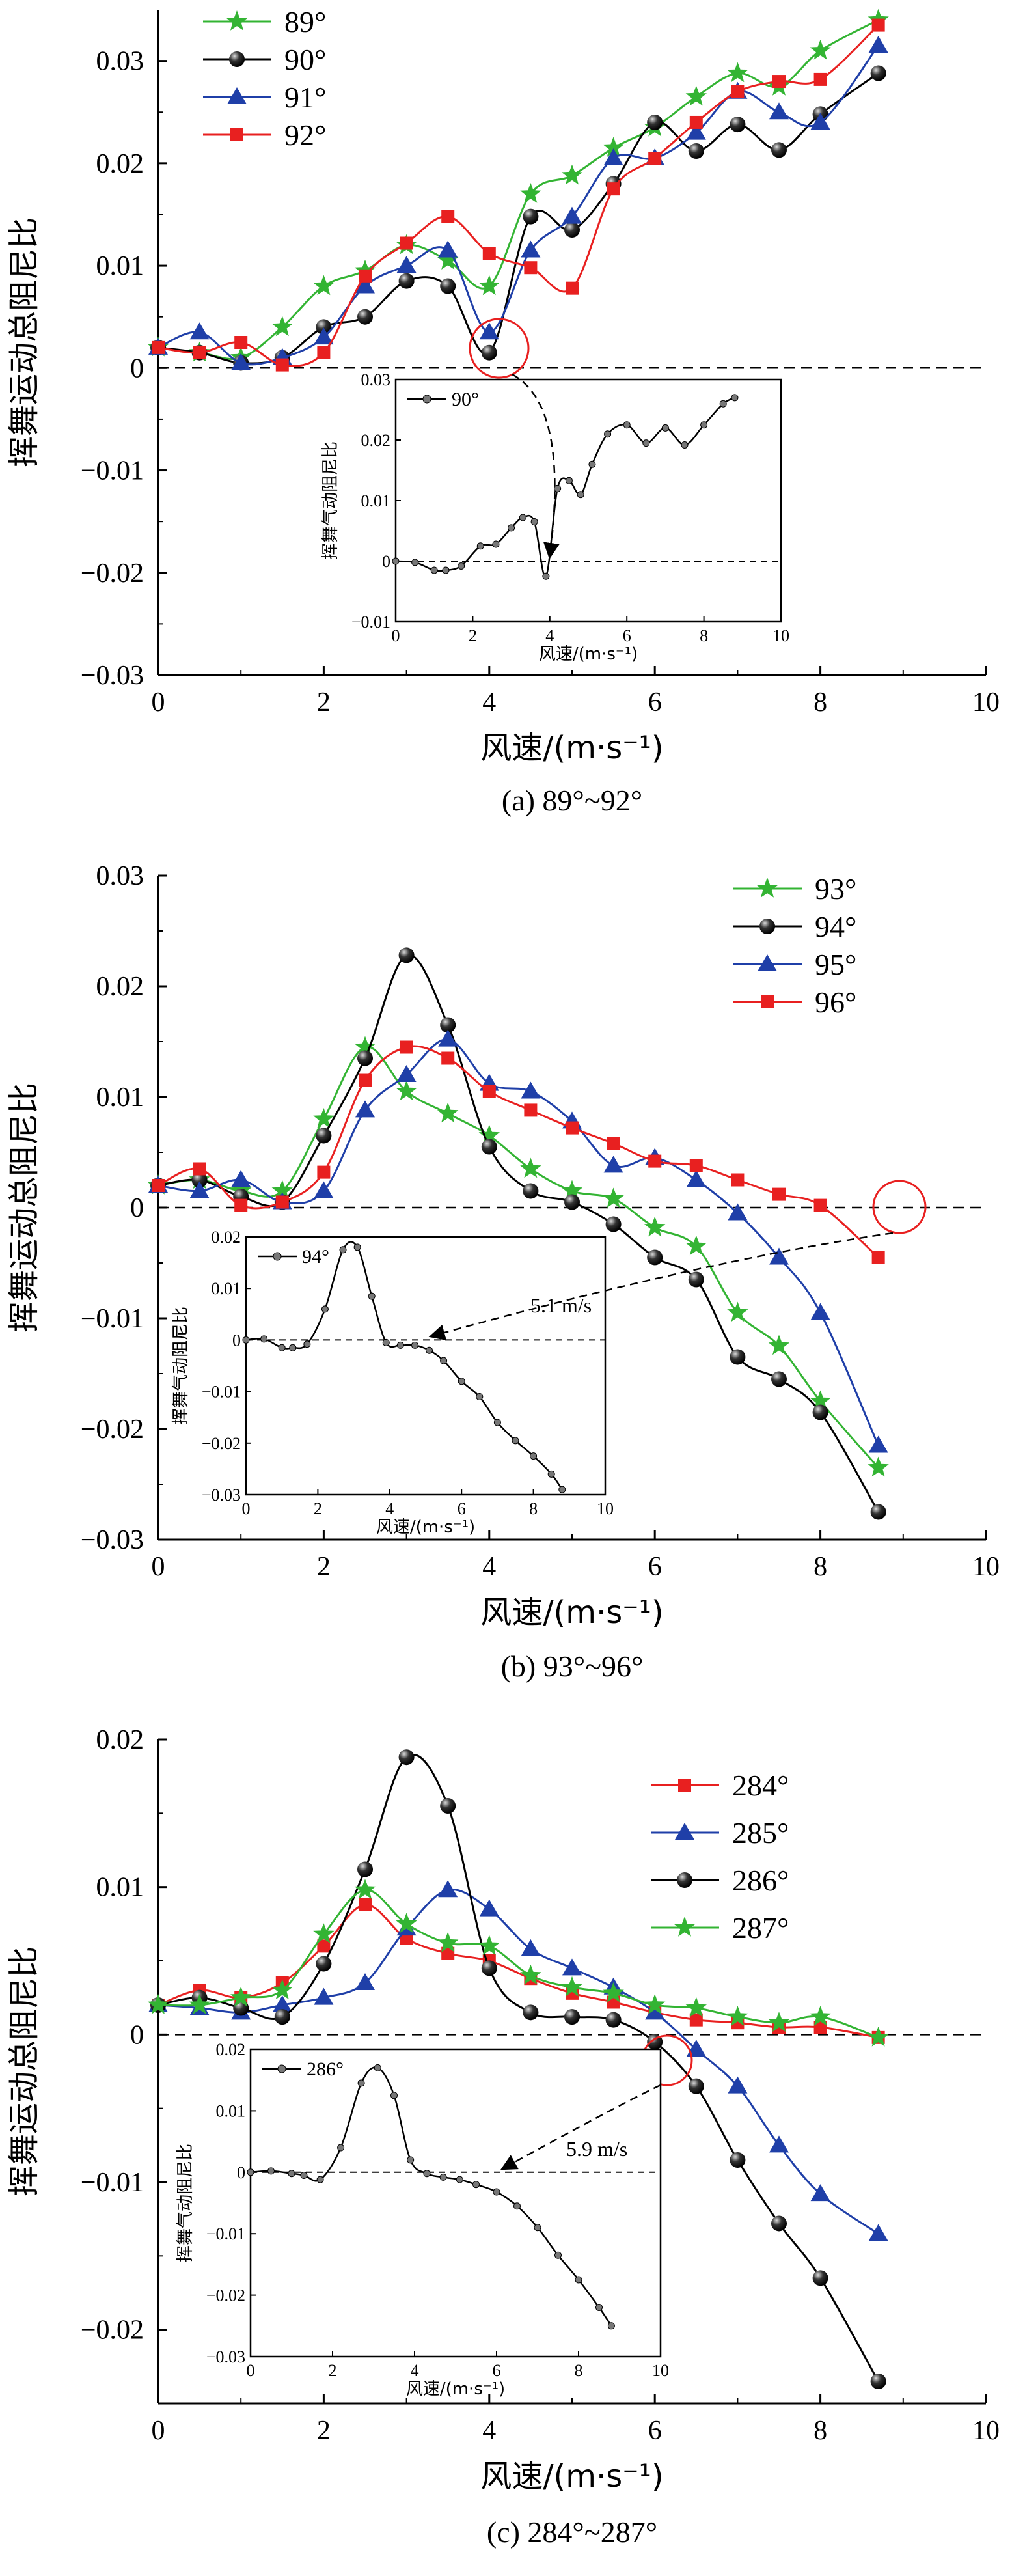  Describe the element at coordinates (137, 2035) in the screenshot. I see `y-tick-label: 0` at that location.